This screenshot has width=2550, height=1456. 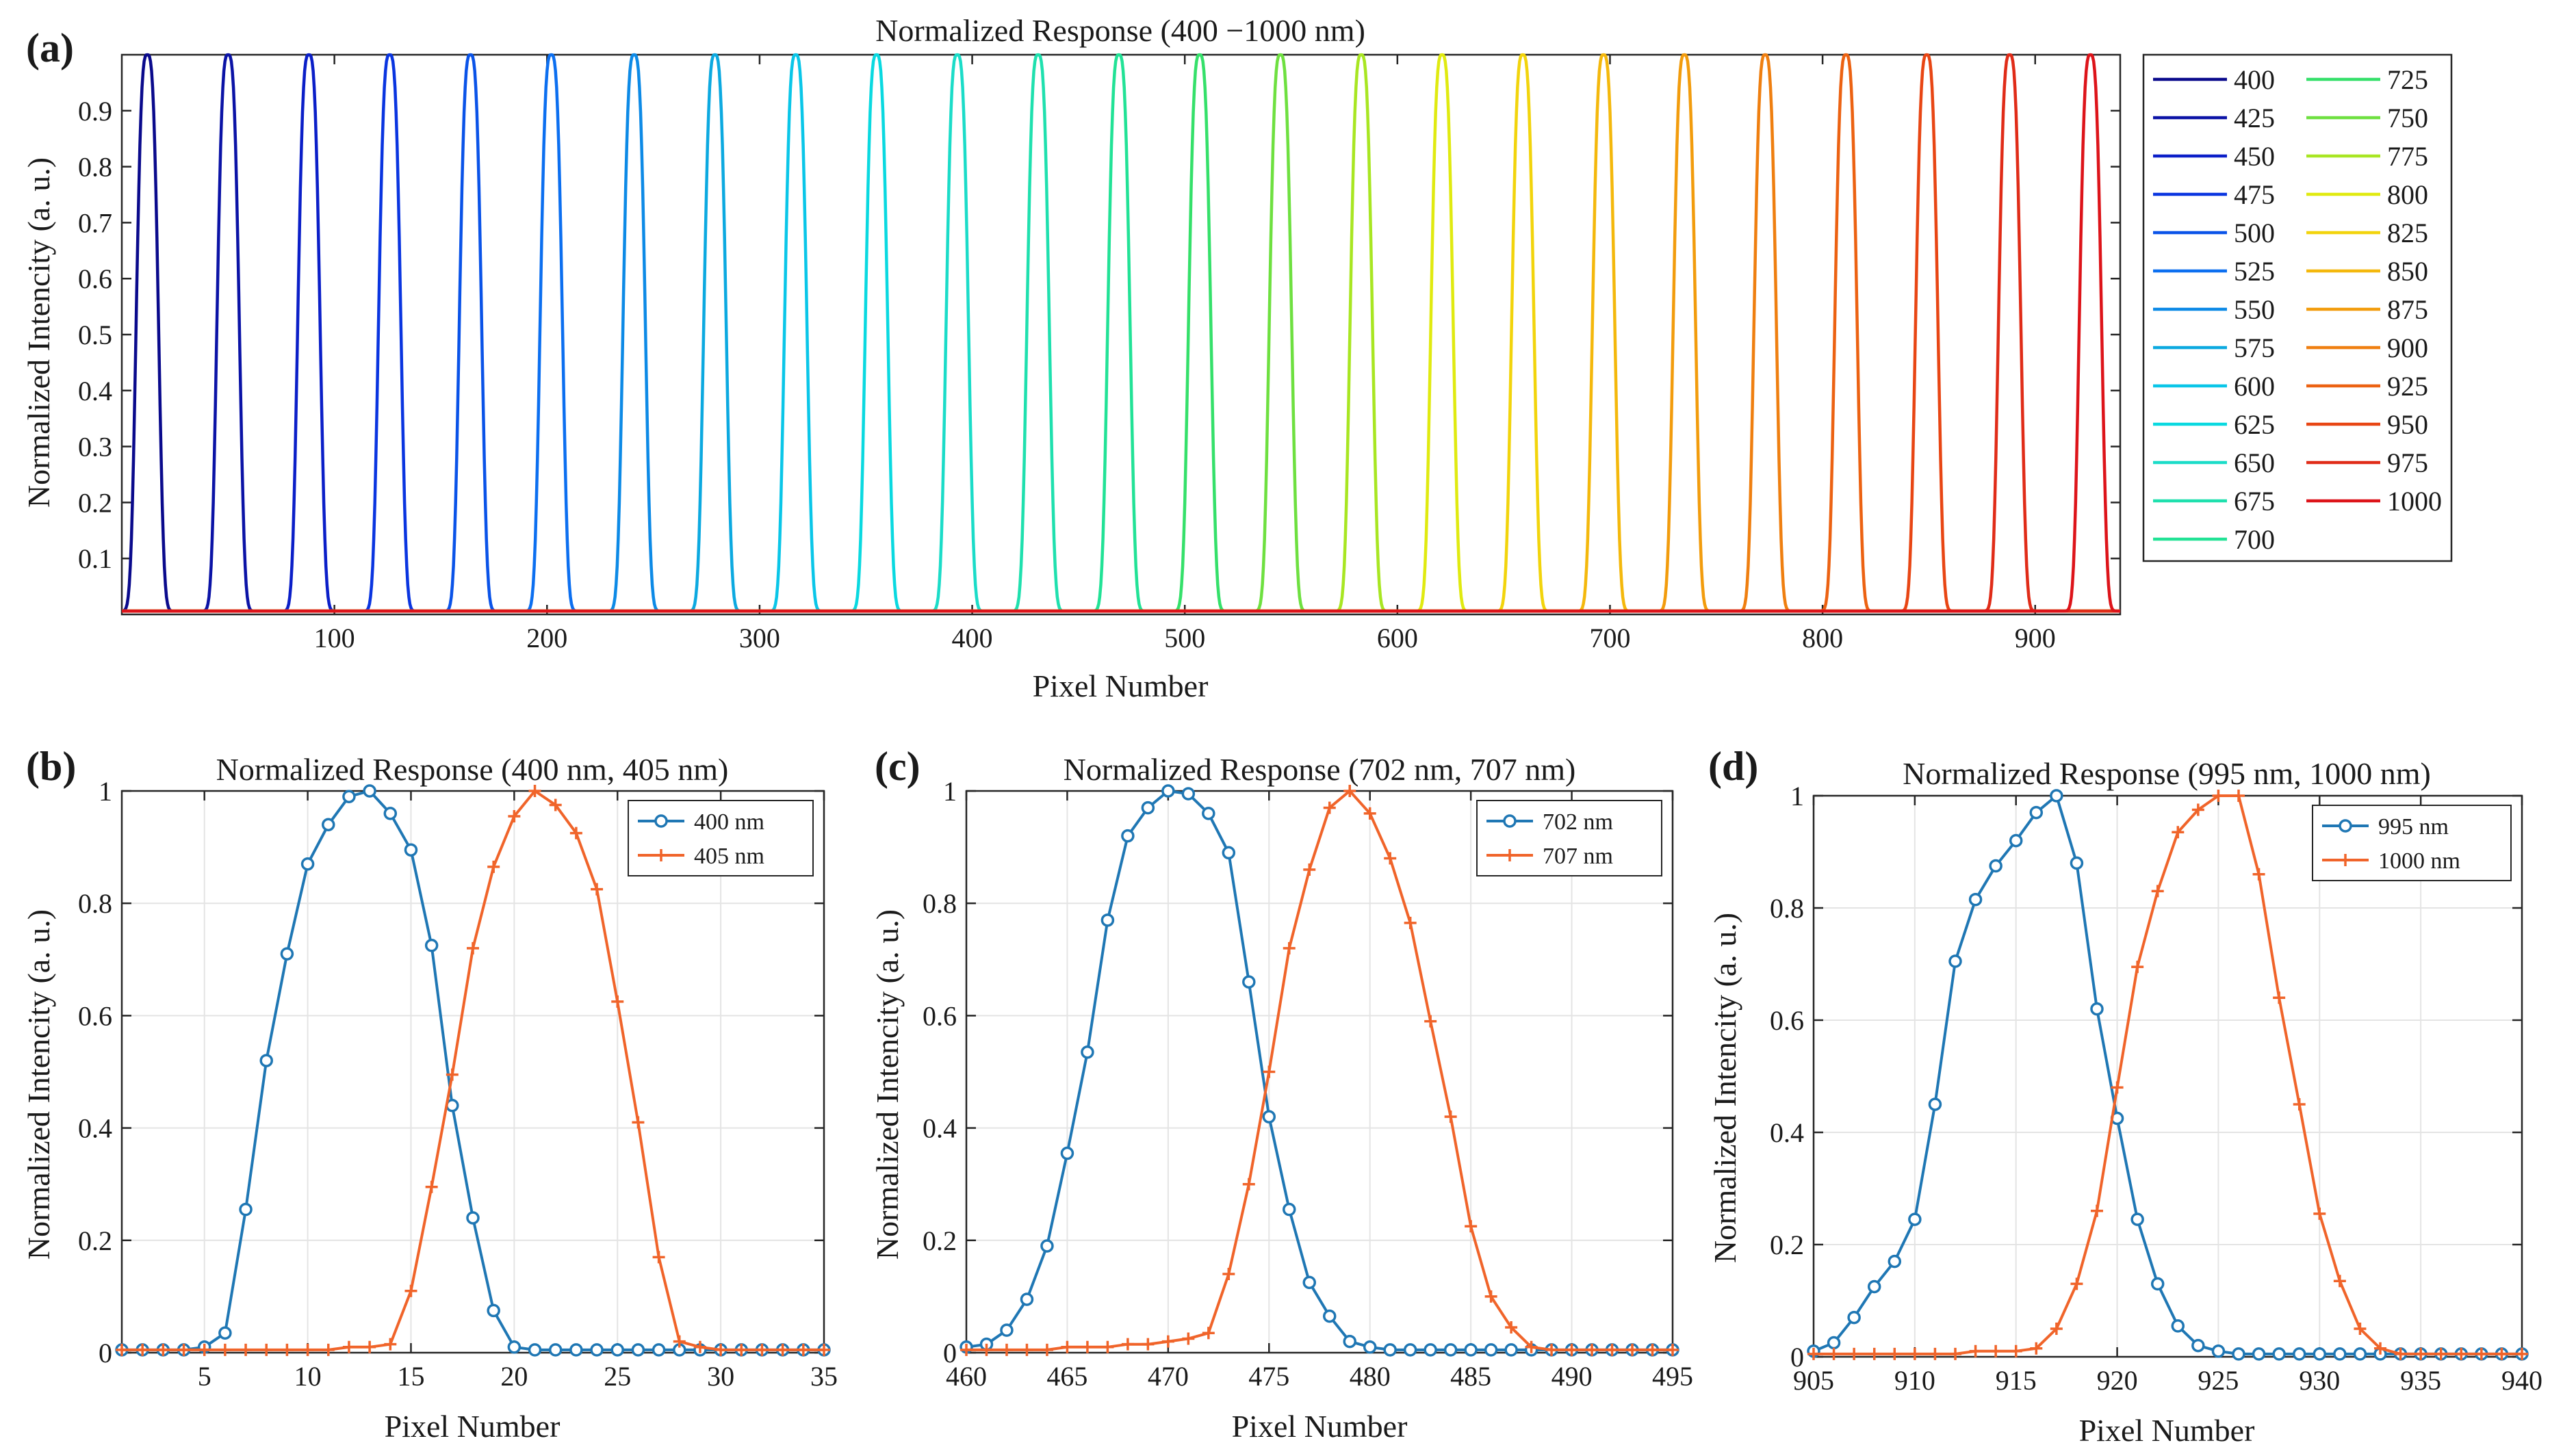 What do you see at coordinates (2254, 501) in the screenshot?
I see `chart-a-legend-entry: 675` at bounding box center [2254, 501].